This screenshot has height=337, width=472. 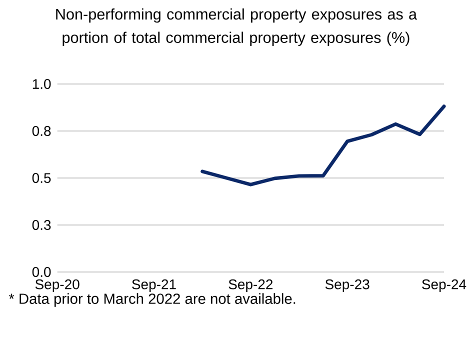 What do you see at coordinates (444, 285) in the screenshot?
I see `x-tick-label: Sep-24` at bounding box center [444, 285].